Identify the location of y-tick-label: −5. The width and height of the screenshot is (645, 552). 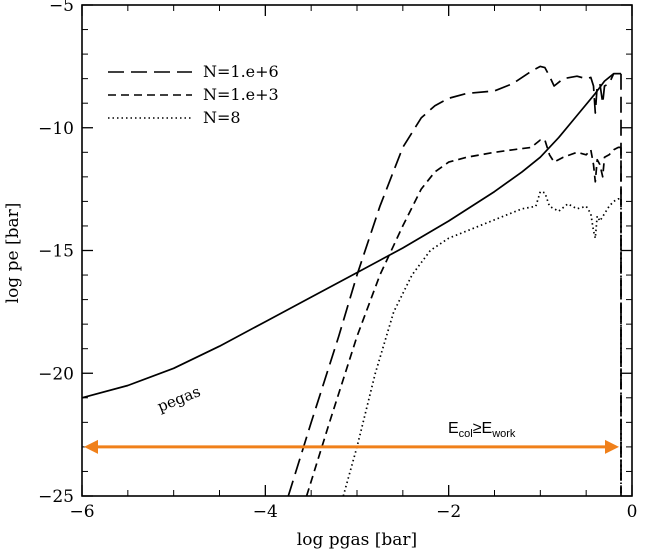
(61, 8).